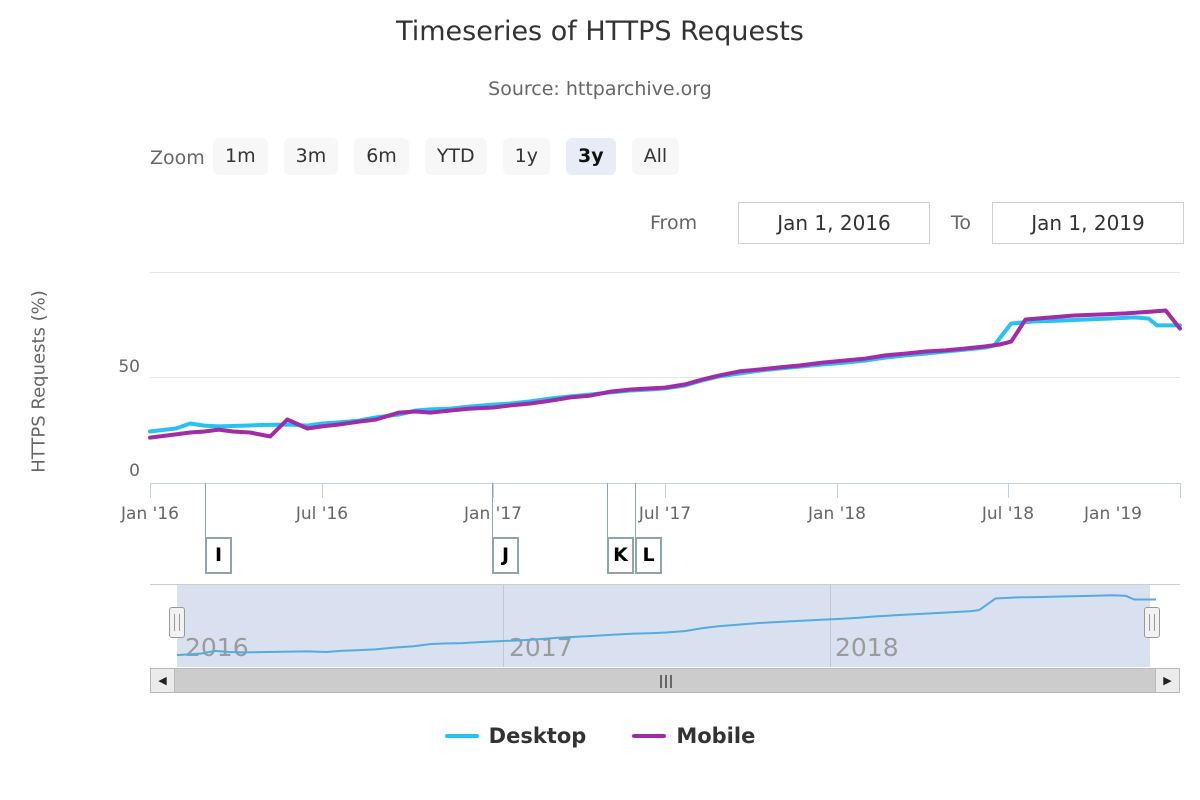 This screenshot has height=800, width=1200. What do you see at coordinates (381, 156) in the screenshot?
I see `zoom-button-6m: 6m` at bounding box center [381, 156].